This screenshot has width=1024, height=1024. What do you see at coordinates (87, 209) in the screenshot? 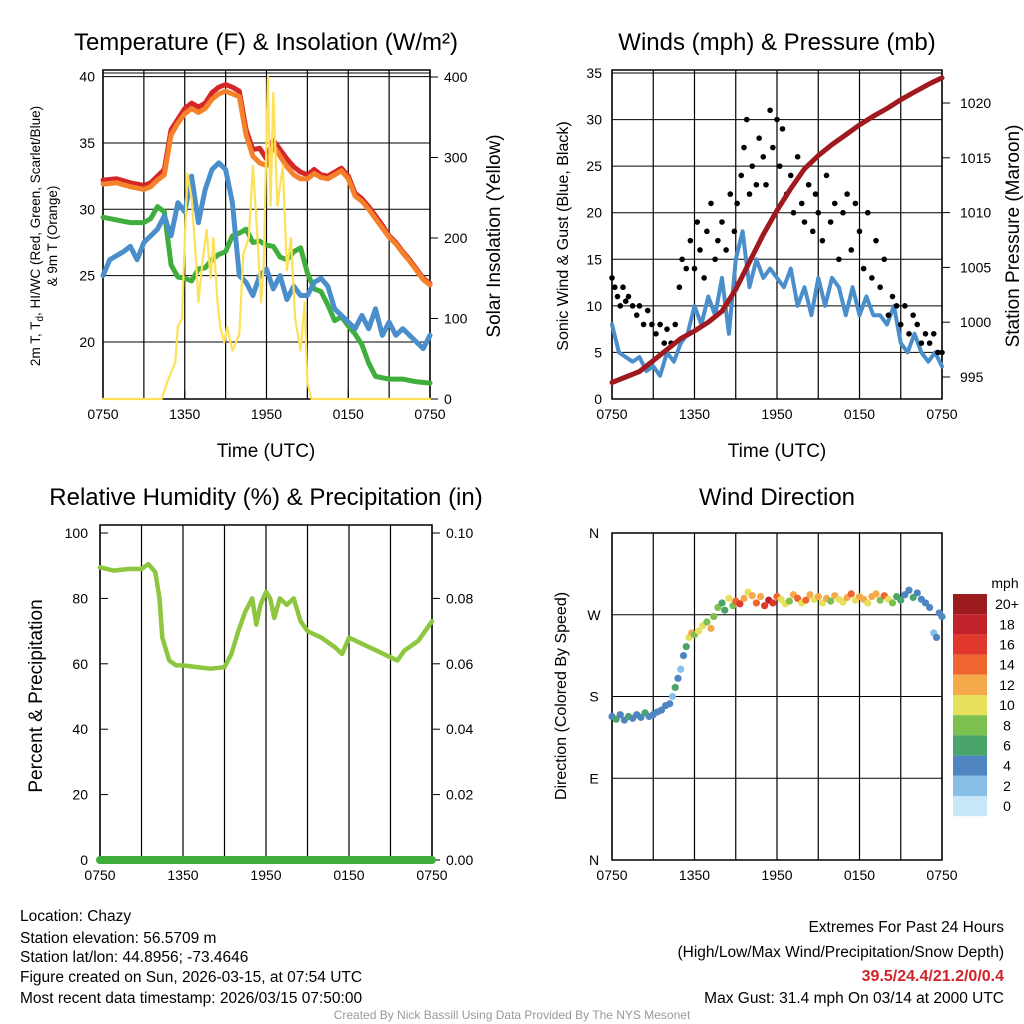
I see `y-tick-label: 30` at bounding box center [87, 209].